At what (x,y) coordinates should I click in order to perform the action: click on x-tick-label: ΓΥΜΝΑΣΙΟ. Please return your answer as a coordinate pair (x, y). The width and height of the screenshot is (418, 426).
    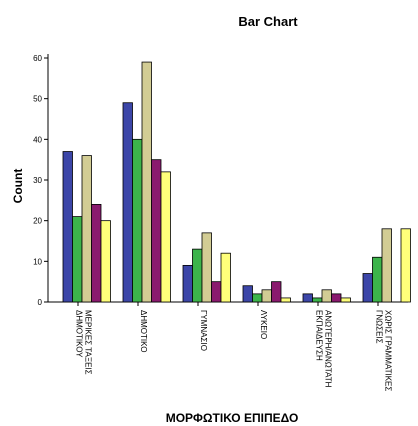
    Looking at the image, I should click on (203, 330).